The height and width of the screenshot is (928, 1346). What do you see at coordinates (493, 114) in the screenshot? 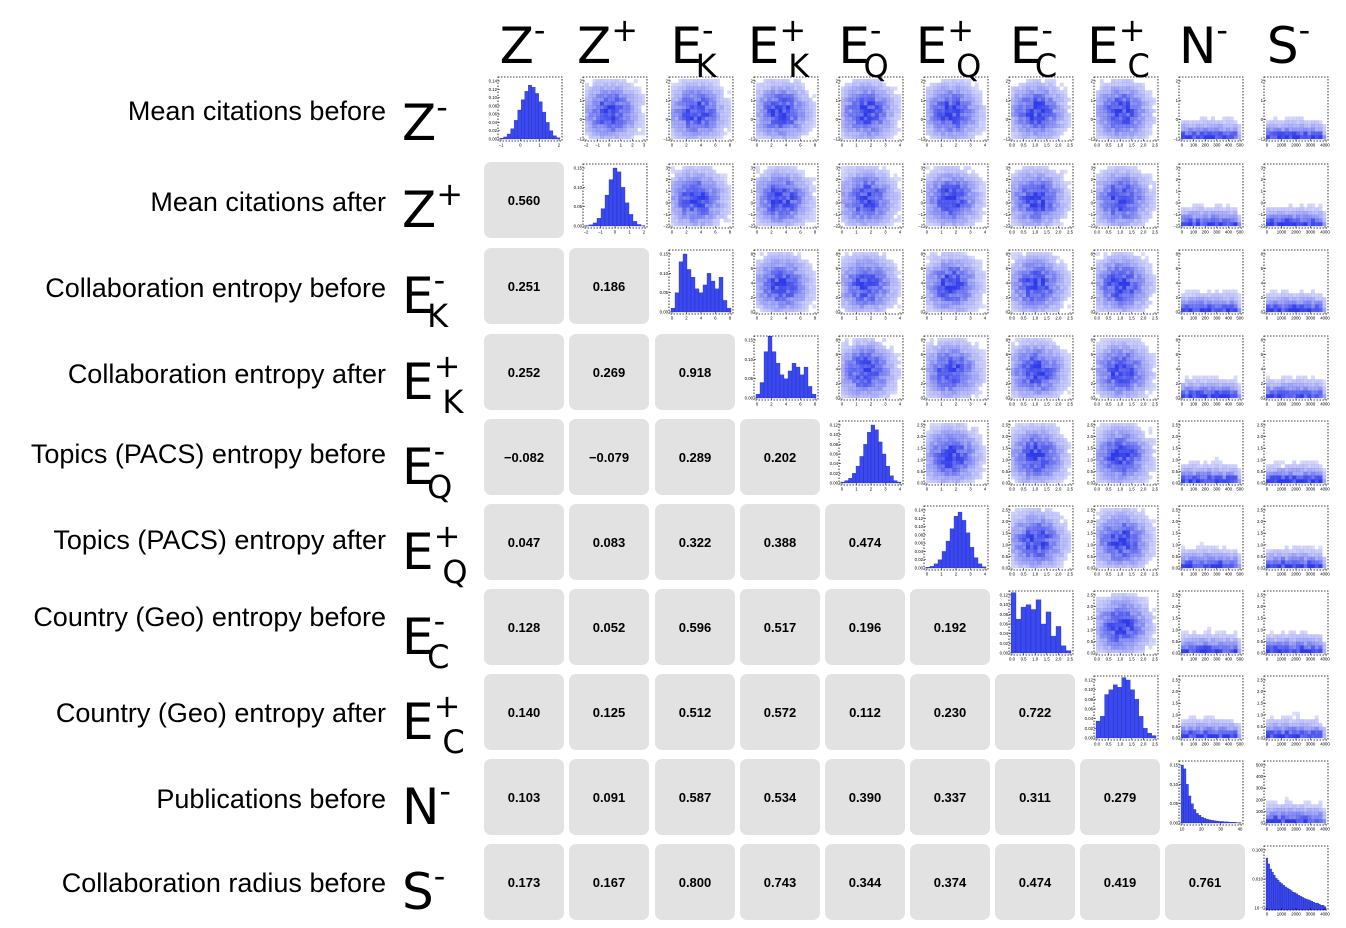
I see `y-tick-label: 0.06` at bounding box center [493, 114].